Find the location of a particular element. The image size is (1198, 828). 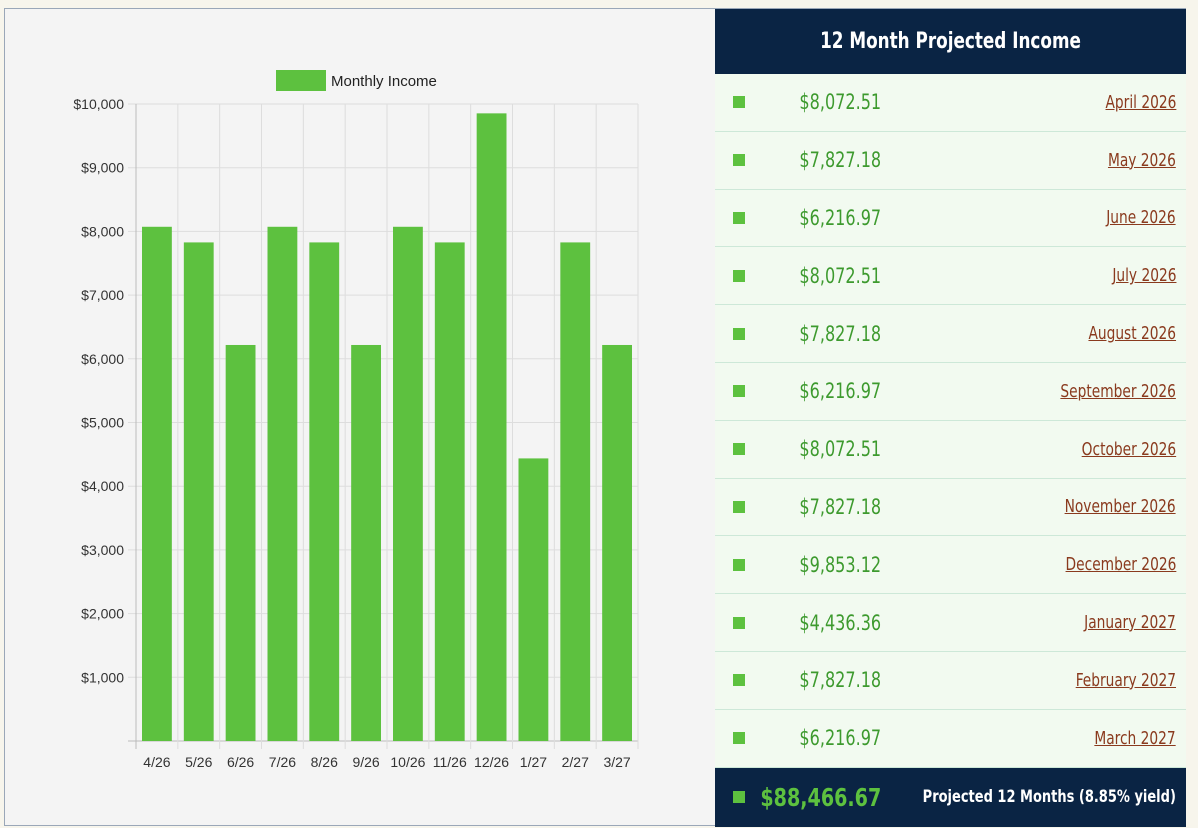

x-tick-label: 12/26 is located at coordinates (491, 762).